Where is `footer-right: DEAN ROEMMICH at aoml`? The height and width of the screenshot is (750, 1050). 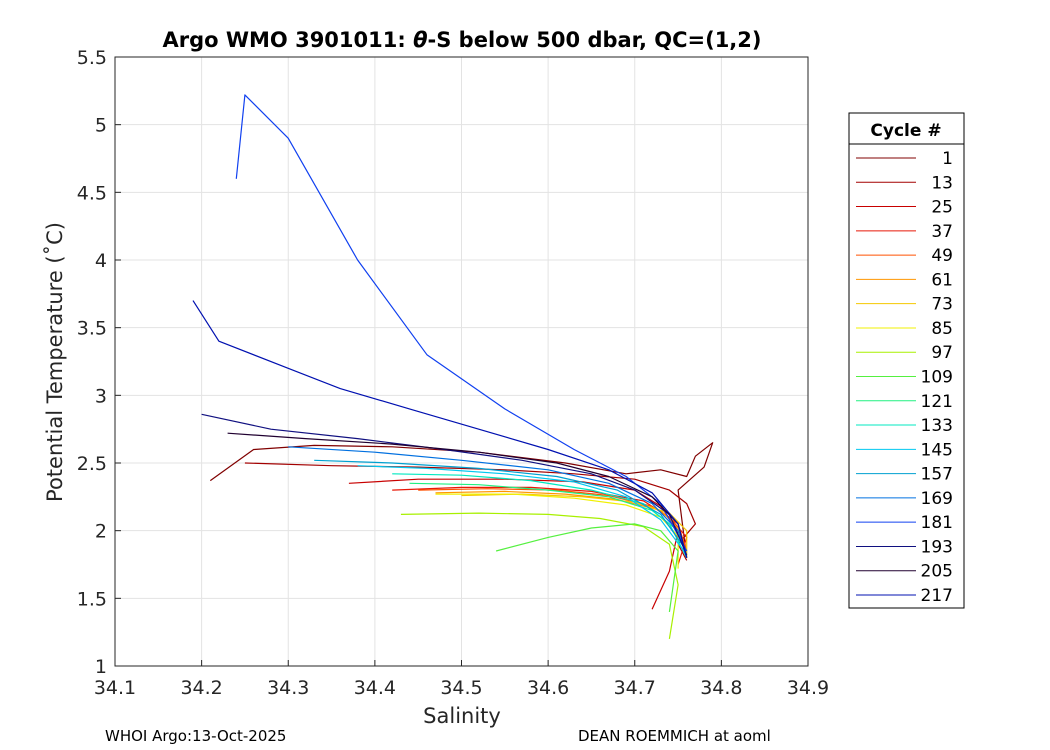 footer-right: DEAN ROEMMICH at aoml is located at coordinates (674, 736).